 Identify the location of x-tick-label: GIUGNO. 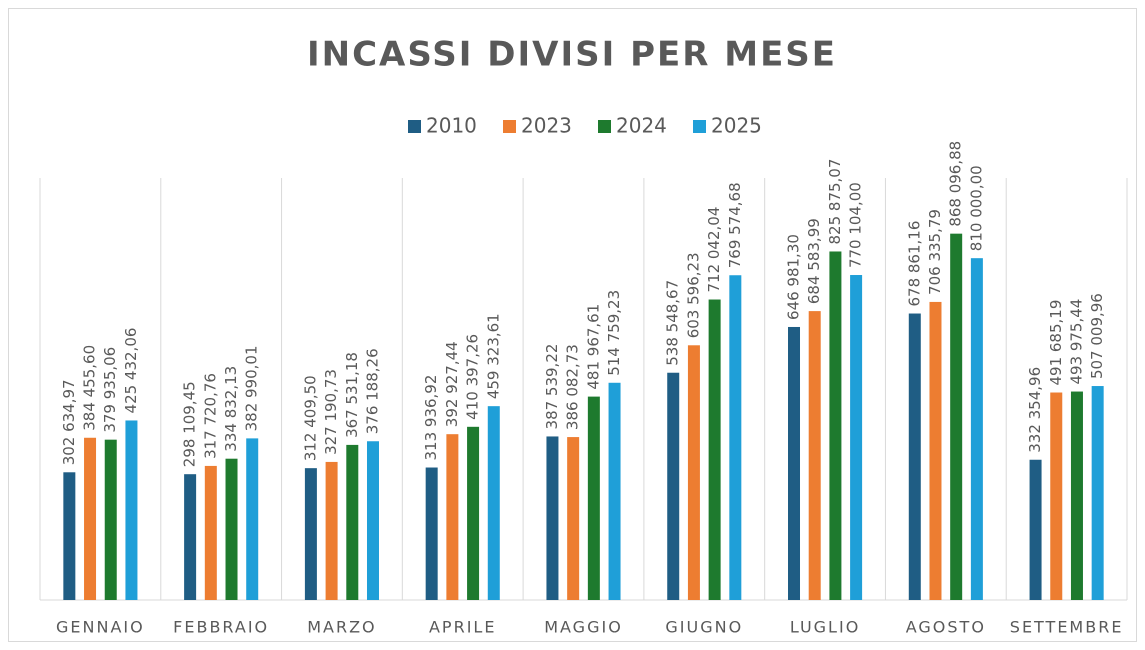
(704, 627).